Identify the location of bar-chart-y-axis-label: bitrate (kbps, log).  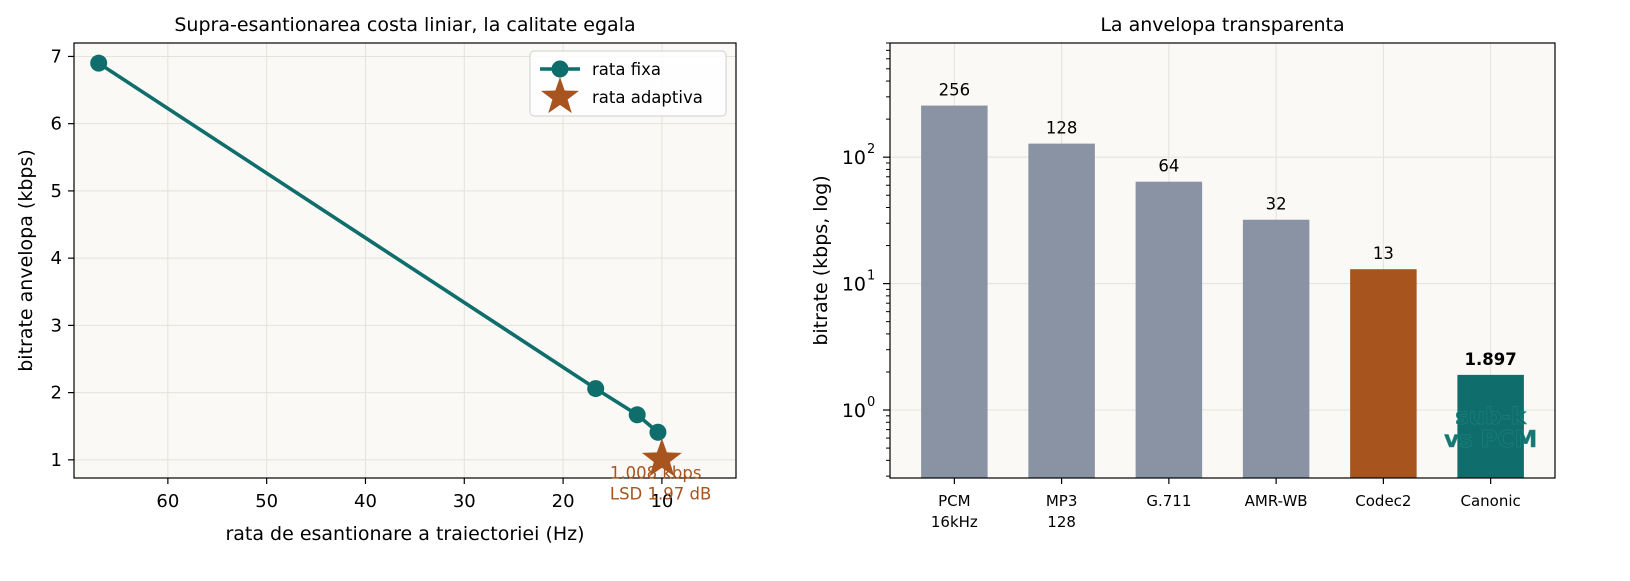
(821, 260).